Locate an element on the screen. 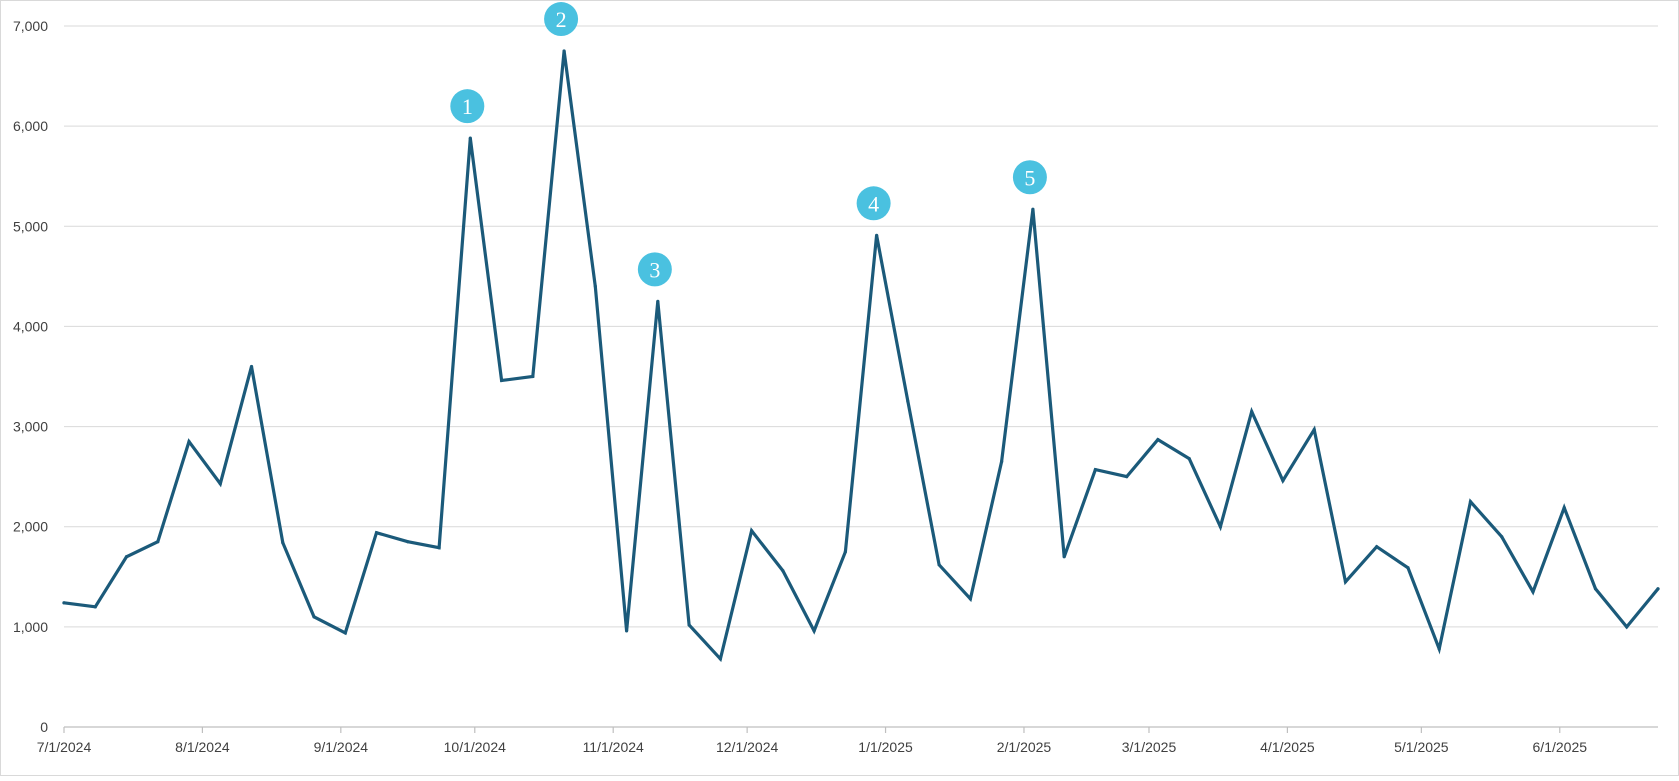 This screenshot has width=1679, height=781. annotation-label: 2 is located at coordinates (561, 19).